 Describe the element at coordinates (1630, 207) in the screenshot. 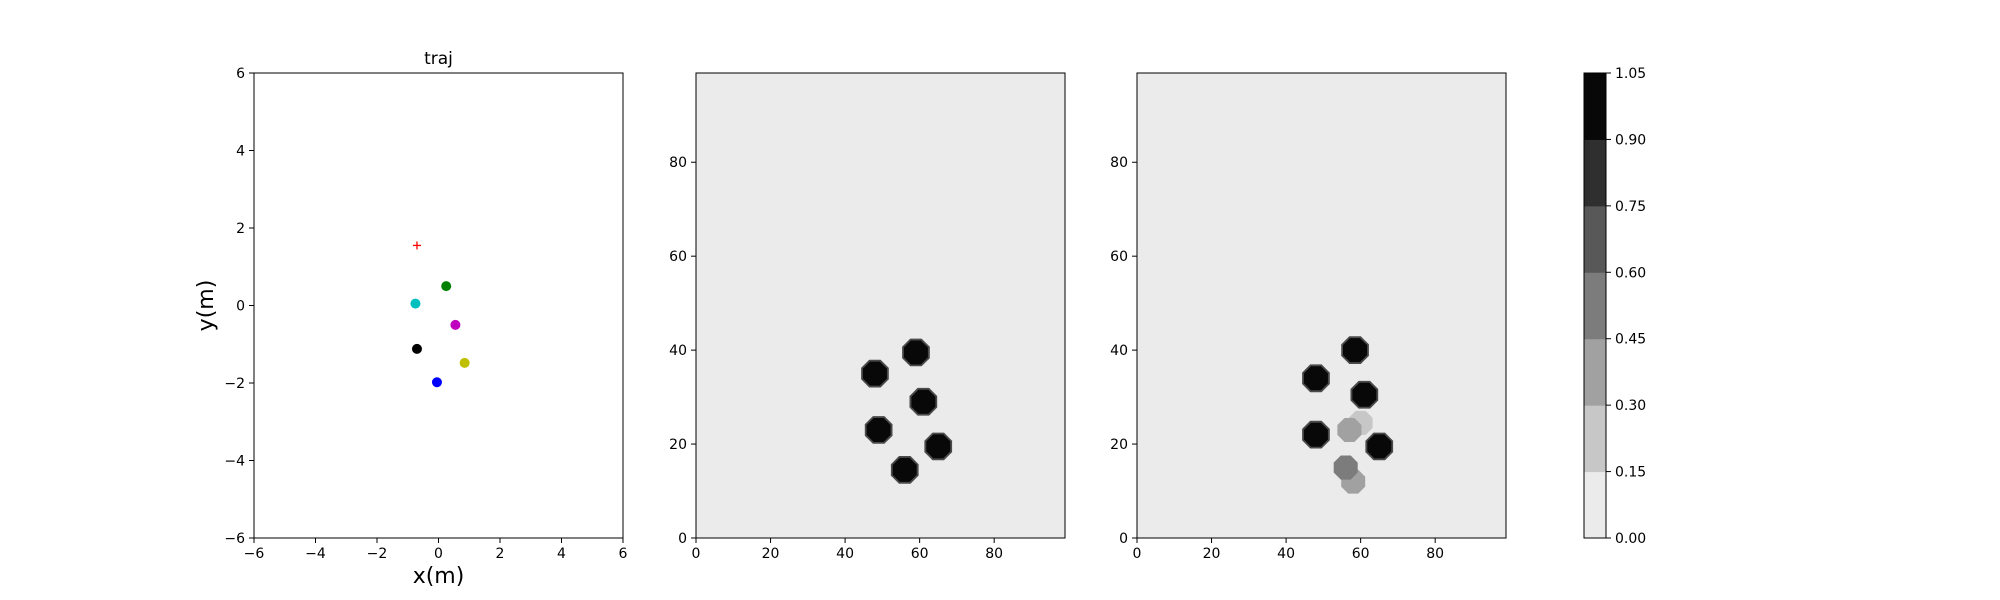

I see `colorbar-tick-label: 0.75` at that location.